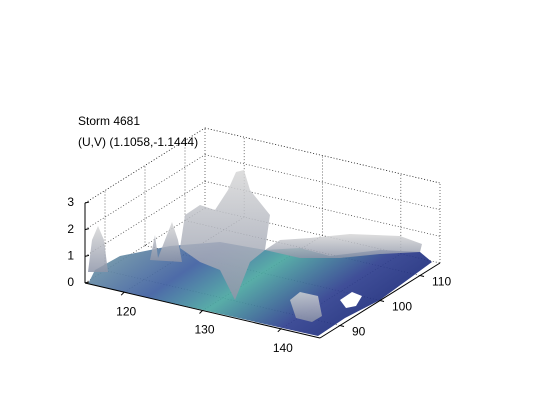 Image resolution: width=533 pixels, height=400 pixels. What do you see at coordinates (283, 348) in the screenshot?
I see `x-tick-label: 140` at bounding box center [283, 348].